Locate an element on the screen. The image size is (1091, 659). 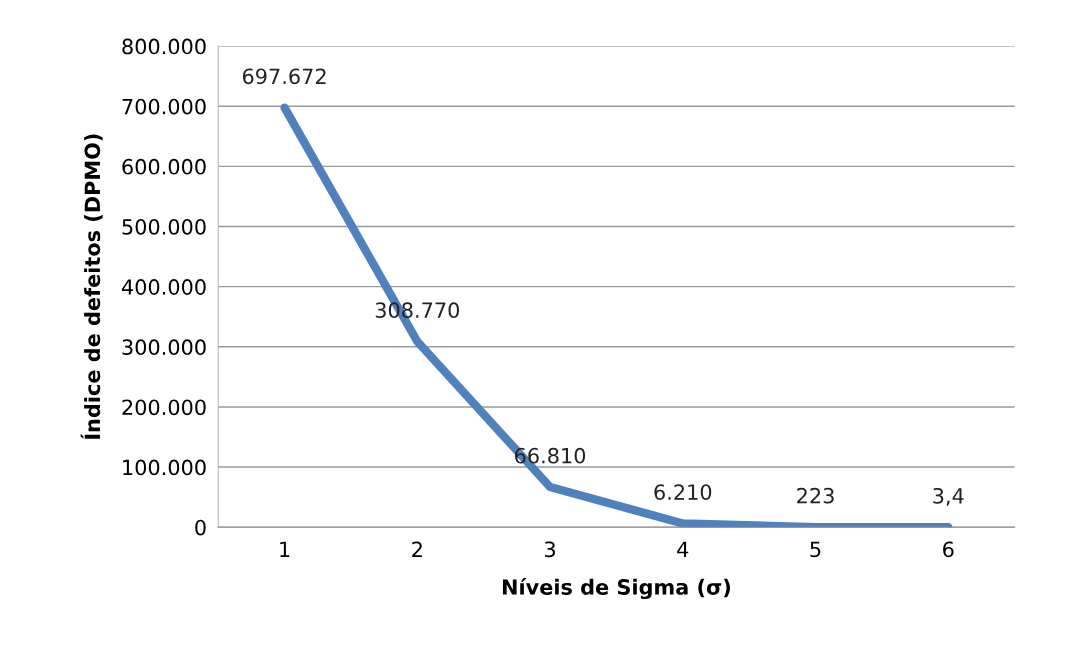
y-axis-title: Índice de defeitos (DPMO) is located at coordinates (91, 286).